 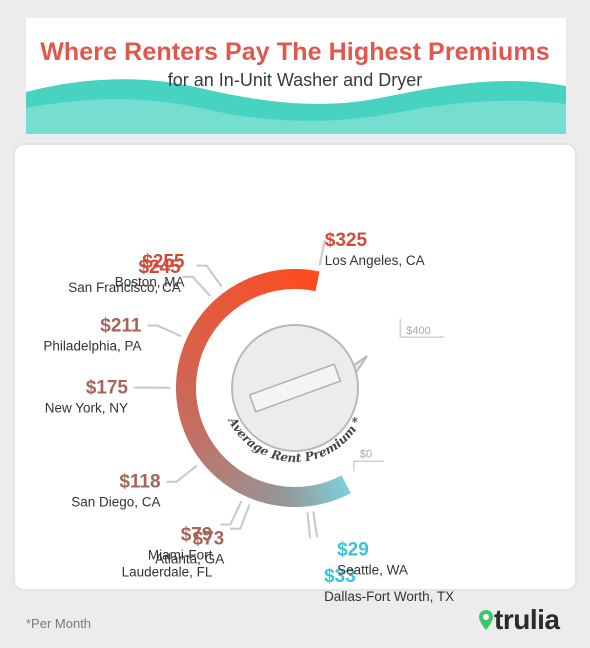 What do you see at coordinates (366, 454) in the screenshot?
I see `scale-min-label: $0` at bounding box center [366, 454].